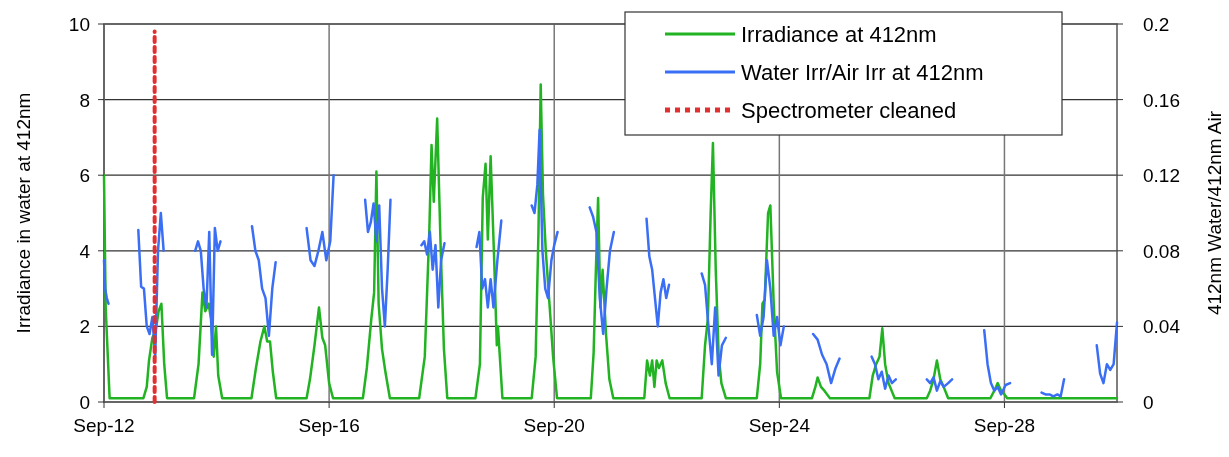 This screenshot has width=1229, height=457. What do you see at coordinates (849, 110) in the screenshot?
I see `legend-label: Spectrometer cleaned` at bounding box center [849, 110].